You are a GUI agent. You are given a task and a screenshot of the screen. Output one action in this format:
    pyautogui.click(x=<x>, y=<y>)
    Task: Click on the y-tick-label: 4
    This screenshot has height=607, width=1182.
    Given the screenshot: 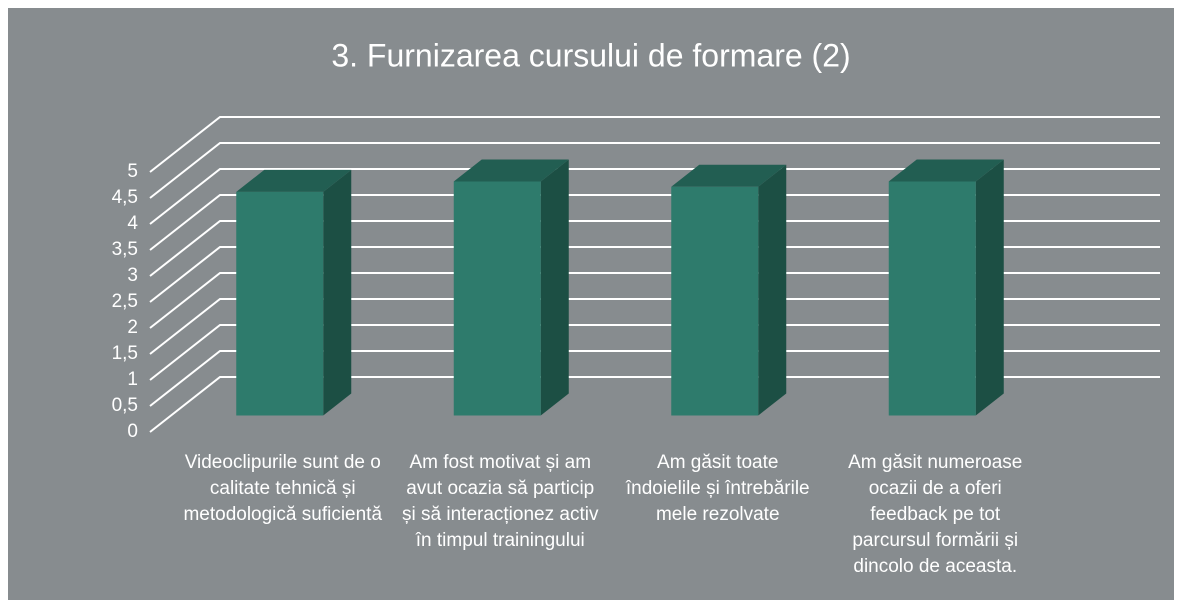 What is the action you would take?
    pyautogui.click(x=132, y=223)
    